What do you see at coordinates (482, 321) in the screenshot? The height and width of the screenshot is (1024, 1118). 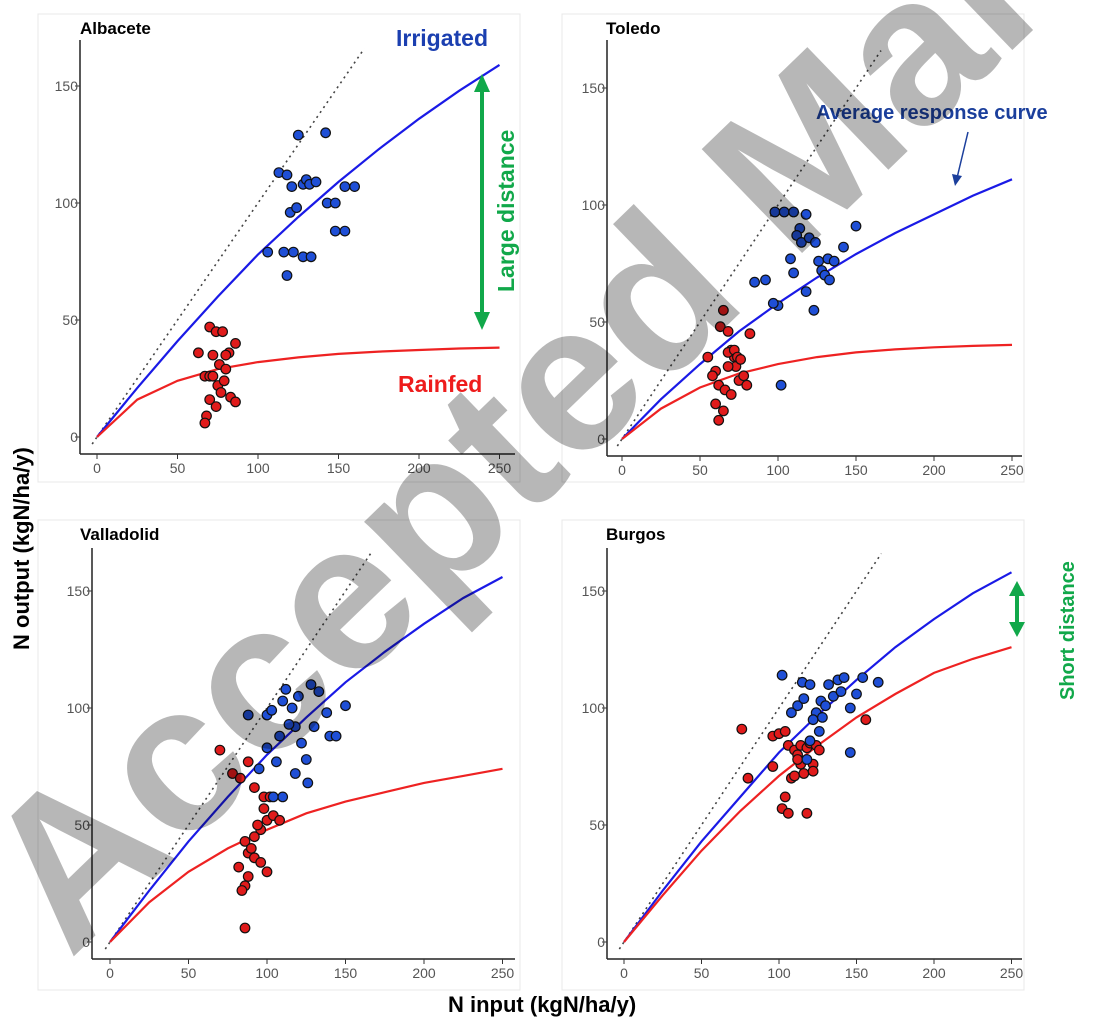 I see `arrow-down-icon` at bounding box center [482, 321].